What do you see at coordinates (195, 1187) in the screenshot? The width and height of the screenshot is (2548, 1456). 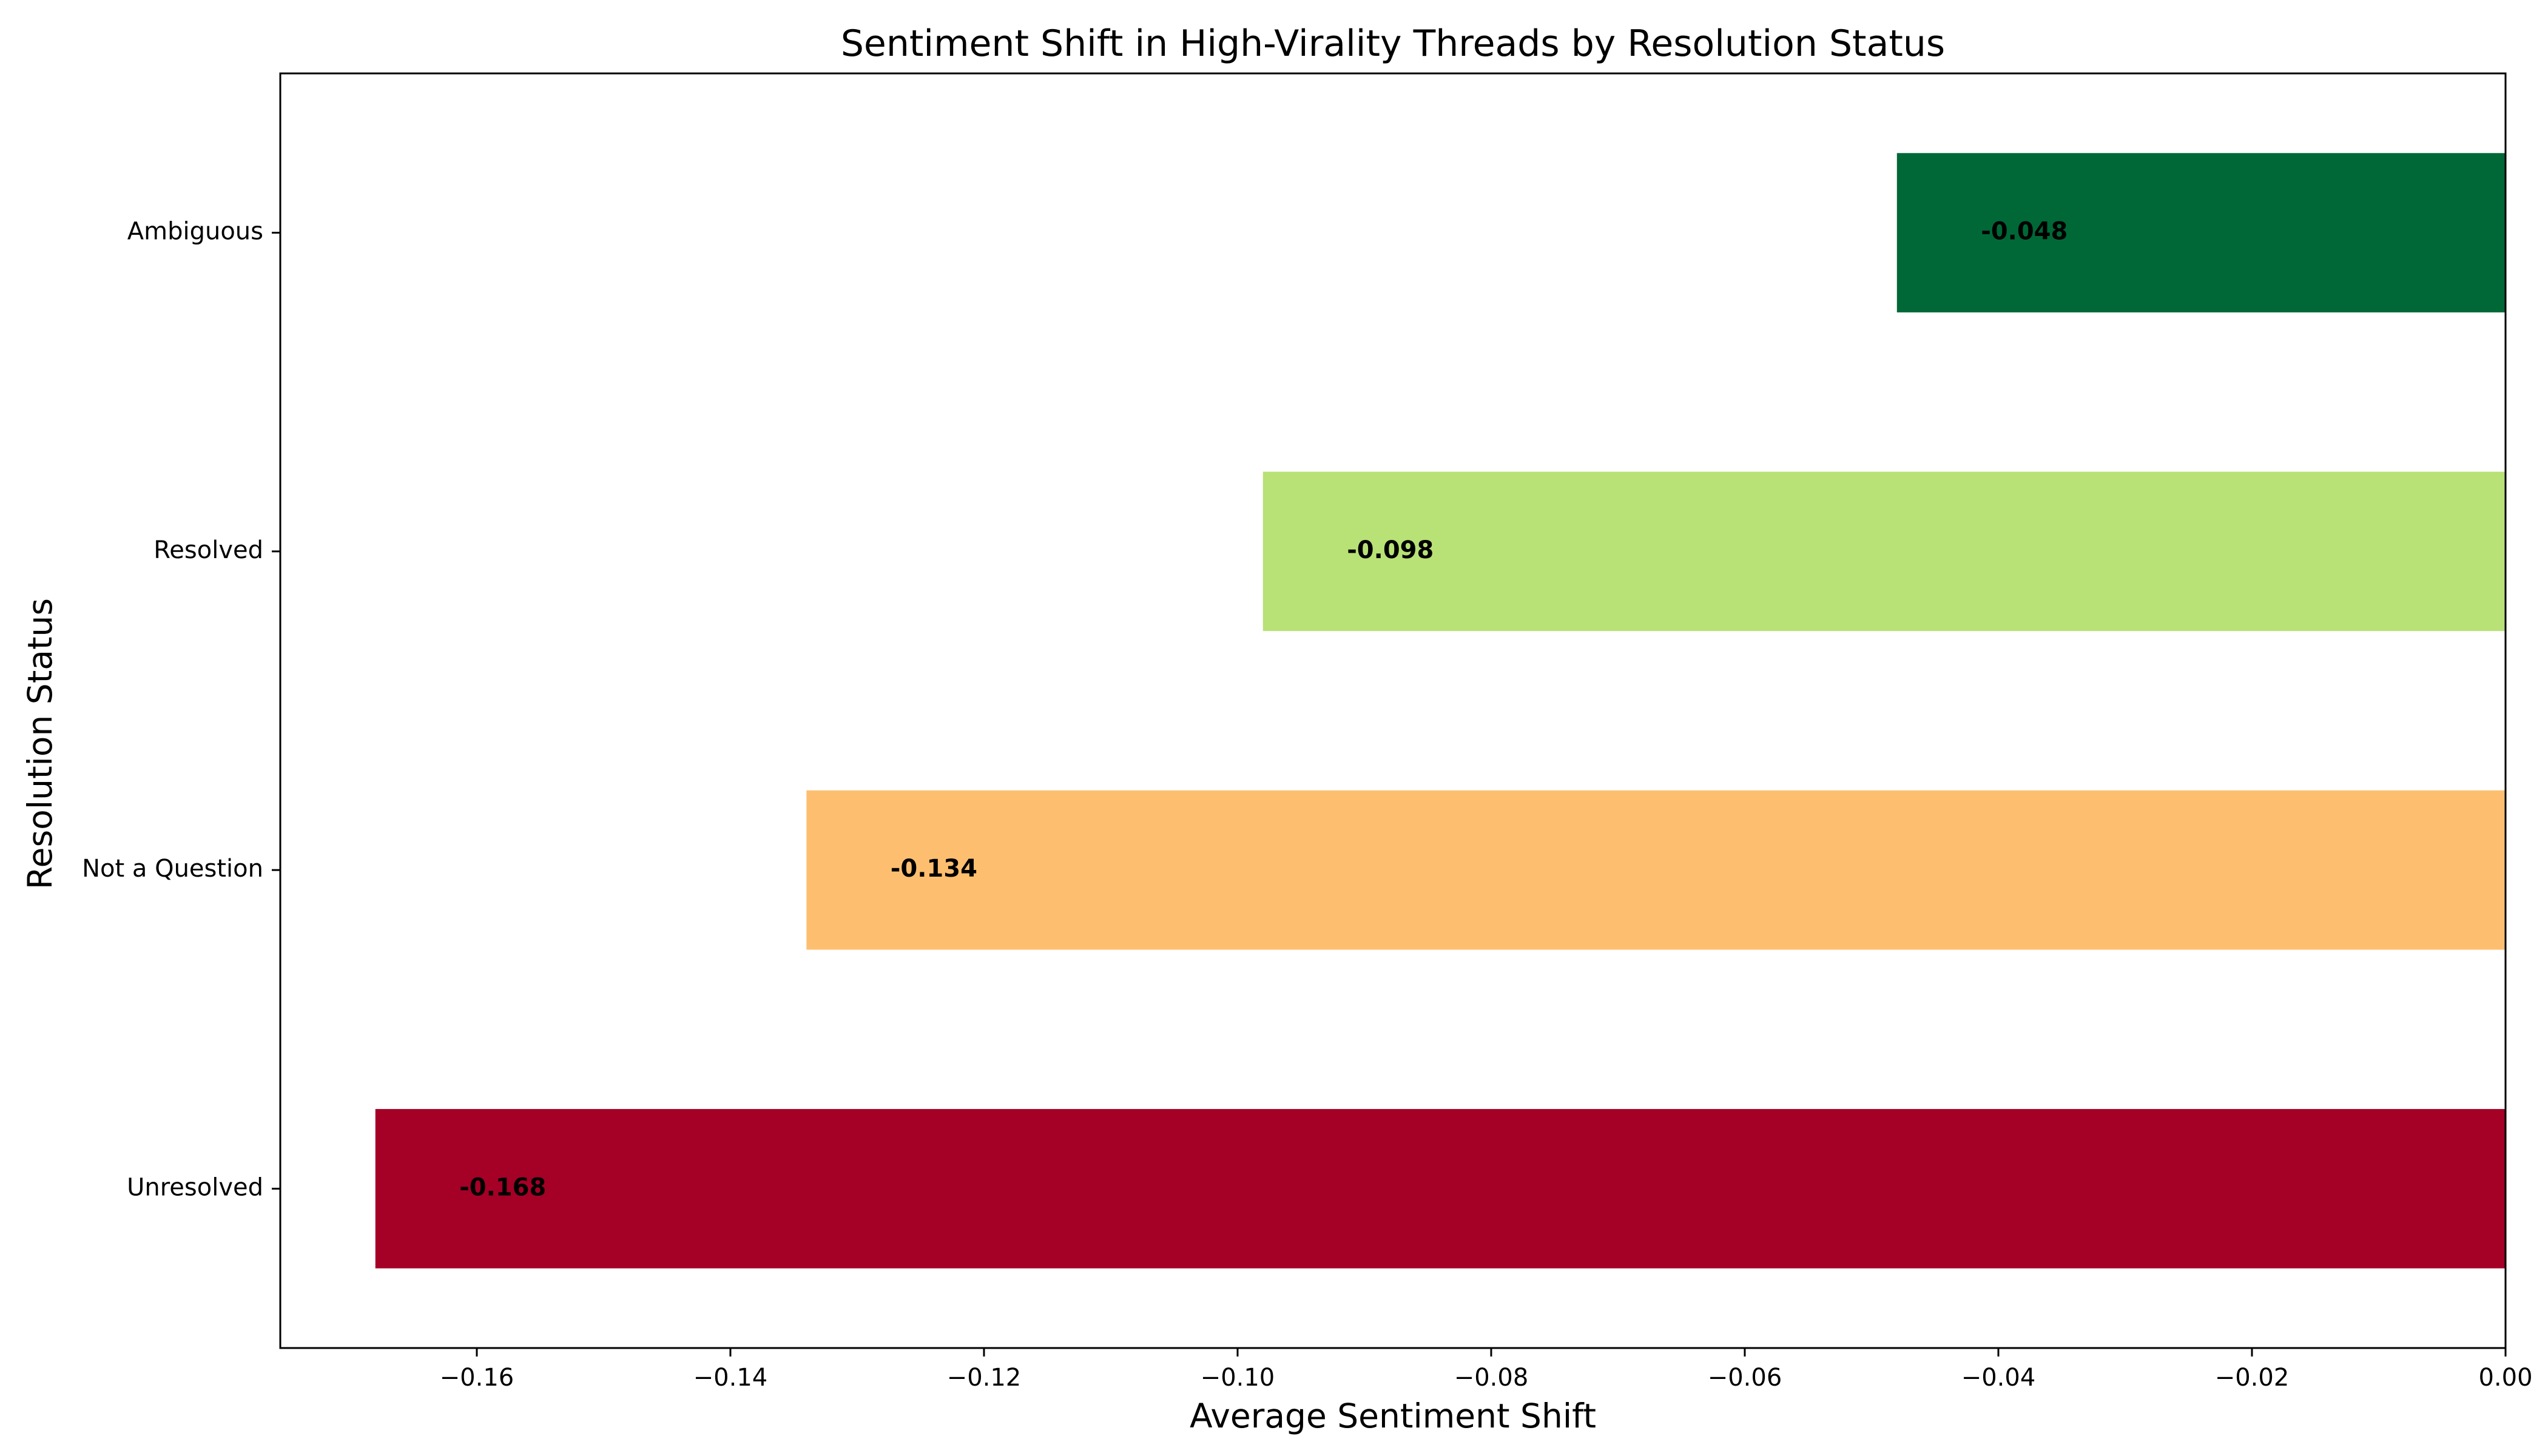 I see `y-tick-label: Unresolved` at bounding box center [195, 1187].